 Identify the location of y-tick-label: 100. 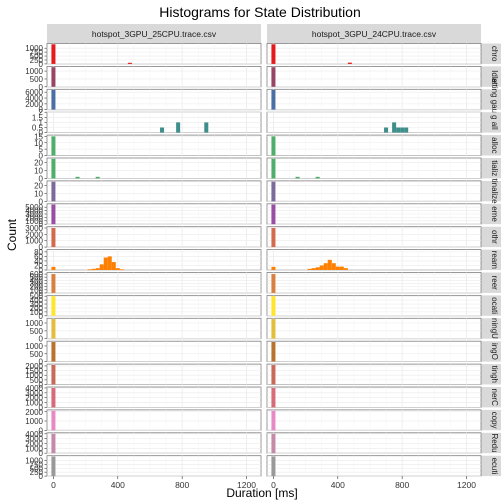
(37, 290).